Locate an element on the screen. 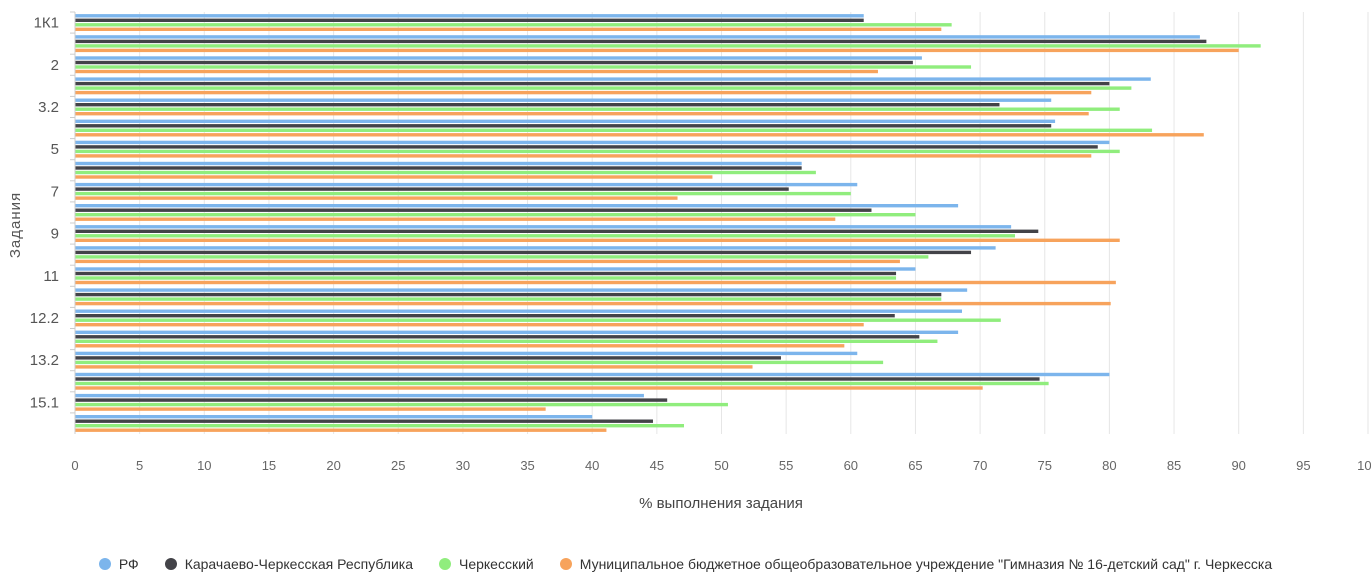 The height and width of the screenshot is (576, 1371). legend-item: Карачаево-Черкесская Республика is located at coordinates (288, 564).